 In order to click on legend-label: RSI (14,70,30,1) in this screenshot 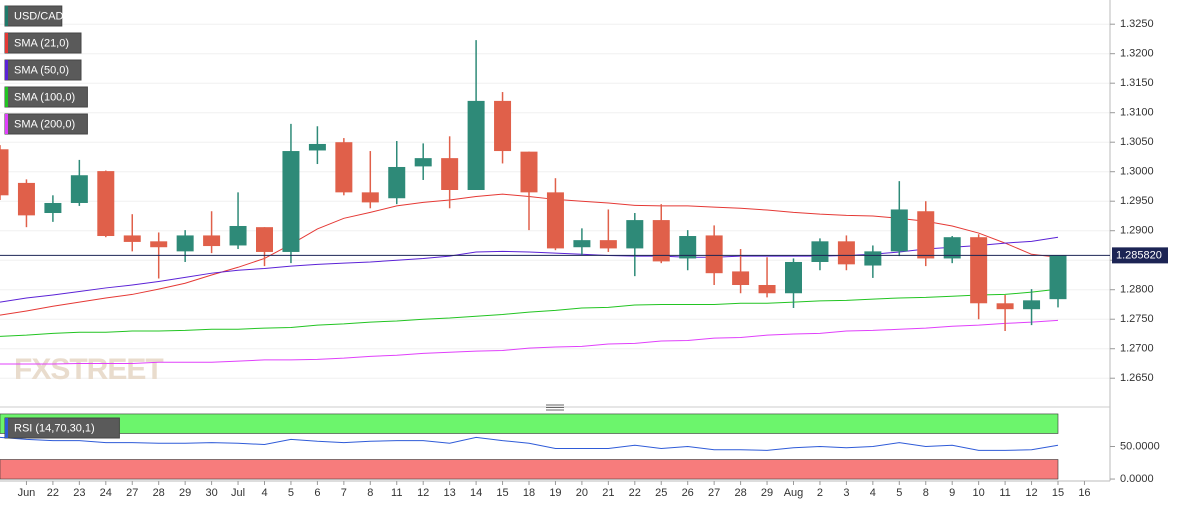, I will do `click(54, 428)`.